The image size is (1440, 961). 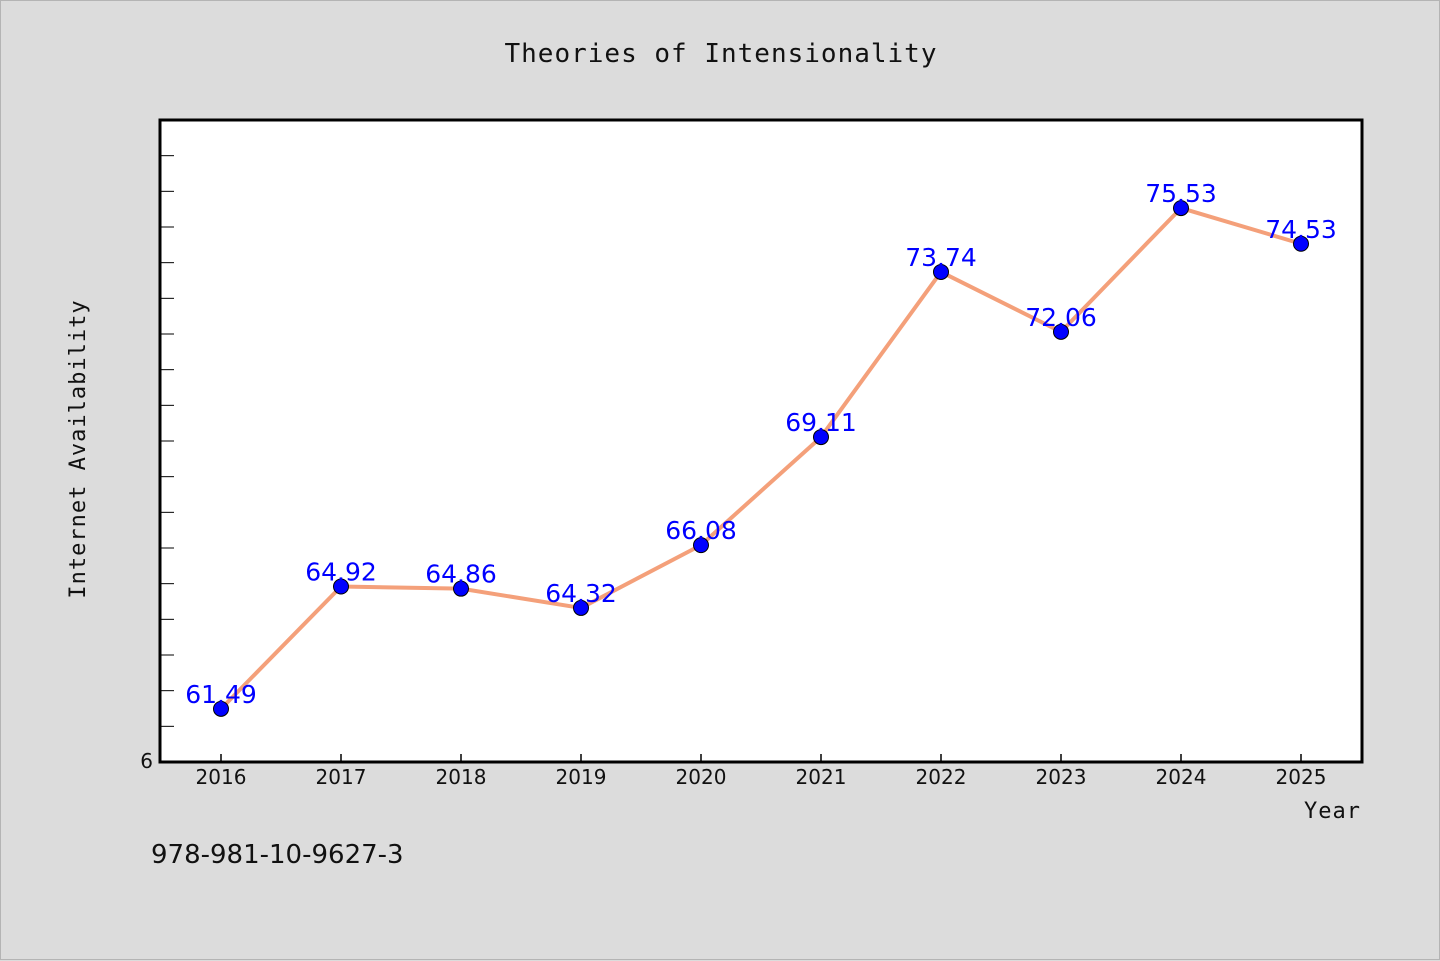 I want to click on x-axis-ticks: 2016 2017 2018 2019 2020 2021 2022 2023 2024 2025, so click(x=761, y=771).